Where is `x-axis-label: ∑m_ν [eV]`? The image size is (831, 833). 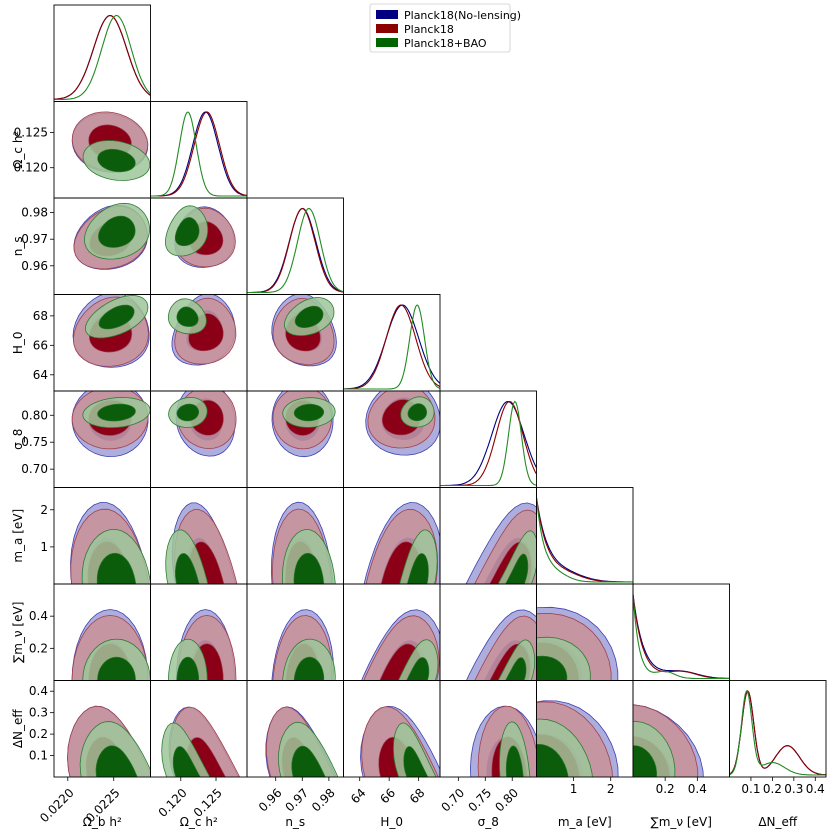 x-axis-label: ∑m_ν [eV] is located at coordinates (681, 822).